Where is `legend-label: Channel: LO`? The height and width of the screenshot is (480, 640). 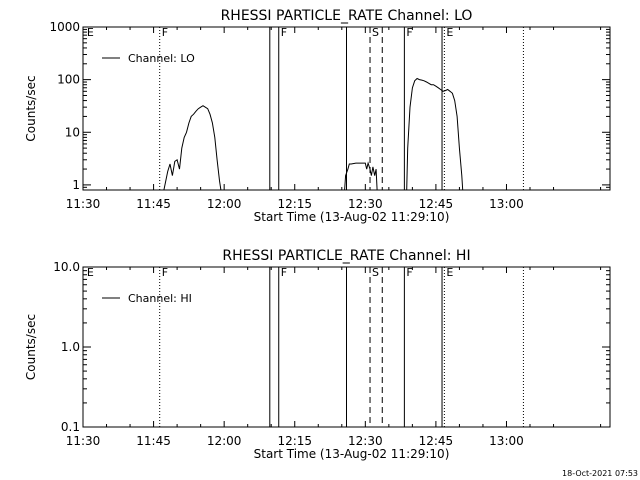
legend-label: Channel: LO is located at coordinates (161, 58).